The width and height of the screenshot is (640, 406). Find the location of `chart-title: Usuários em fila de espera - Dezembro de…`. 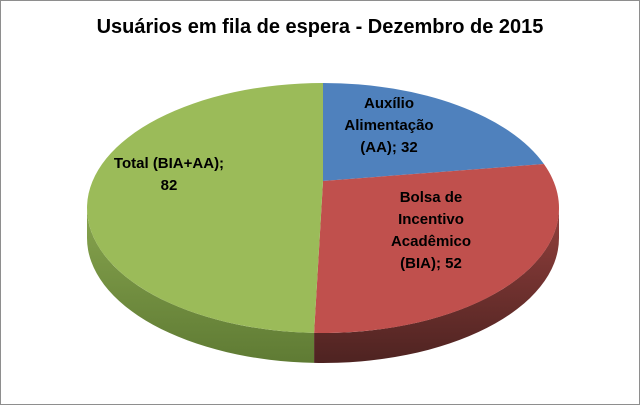

chart-title: Usuários em fila de espera - Dezembro de… is located at coordinates (320, 27).